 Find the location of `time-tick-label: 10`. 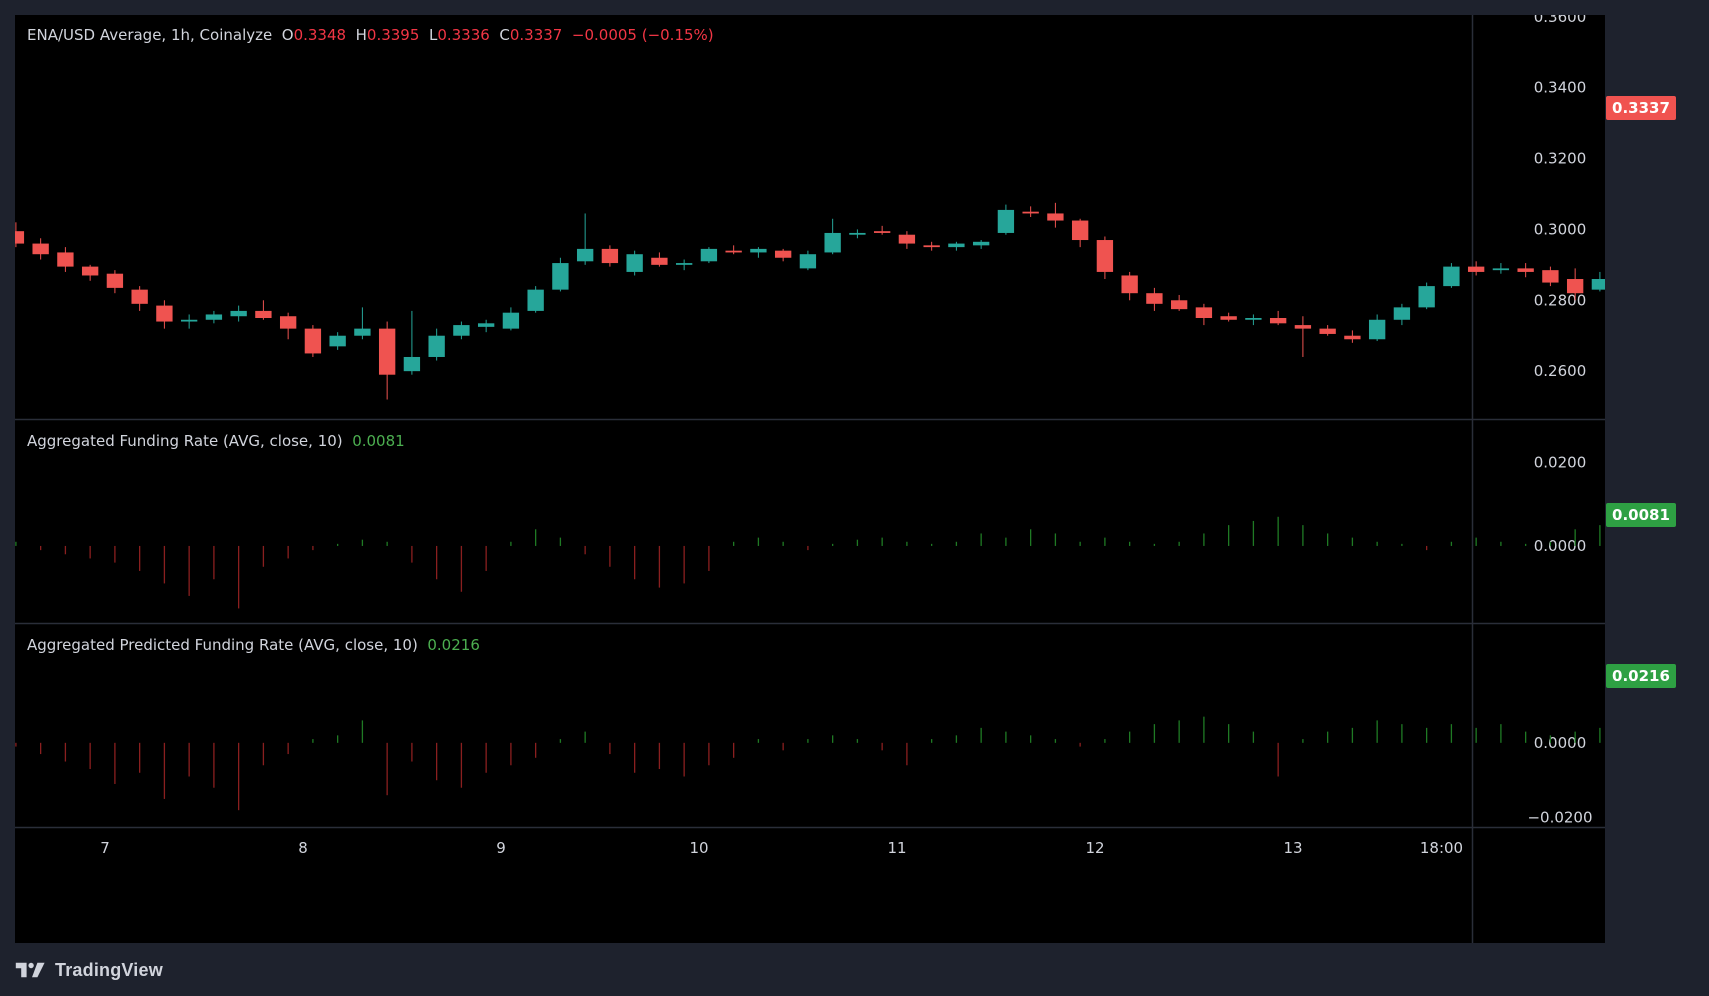

time-tick-label: 10 is located at coordinates (698, 848).